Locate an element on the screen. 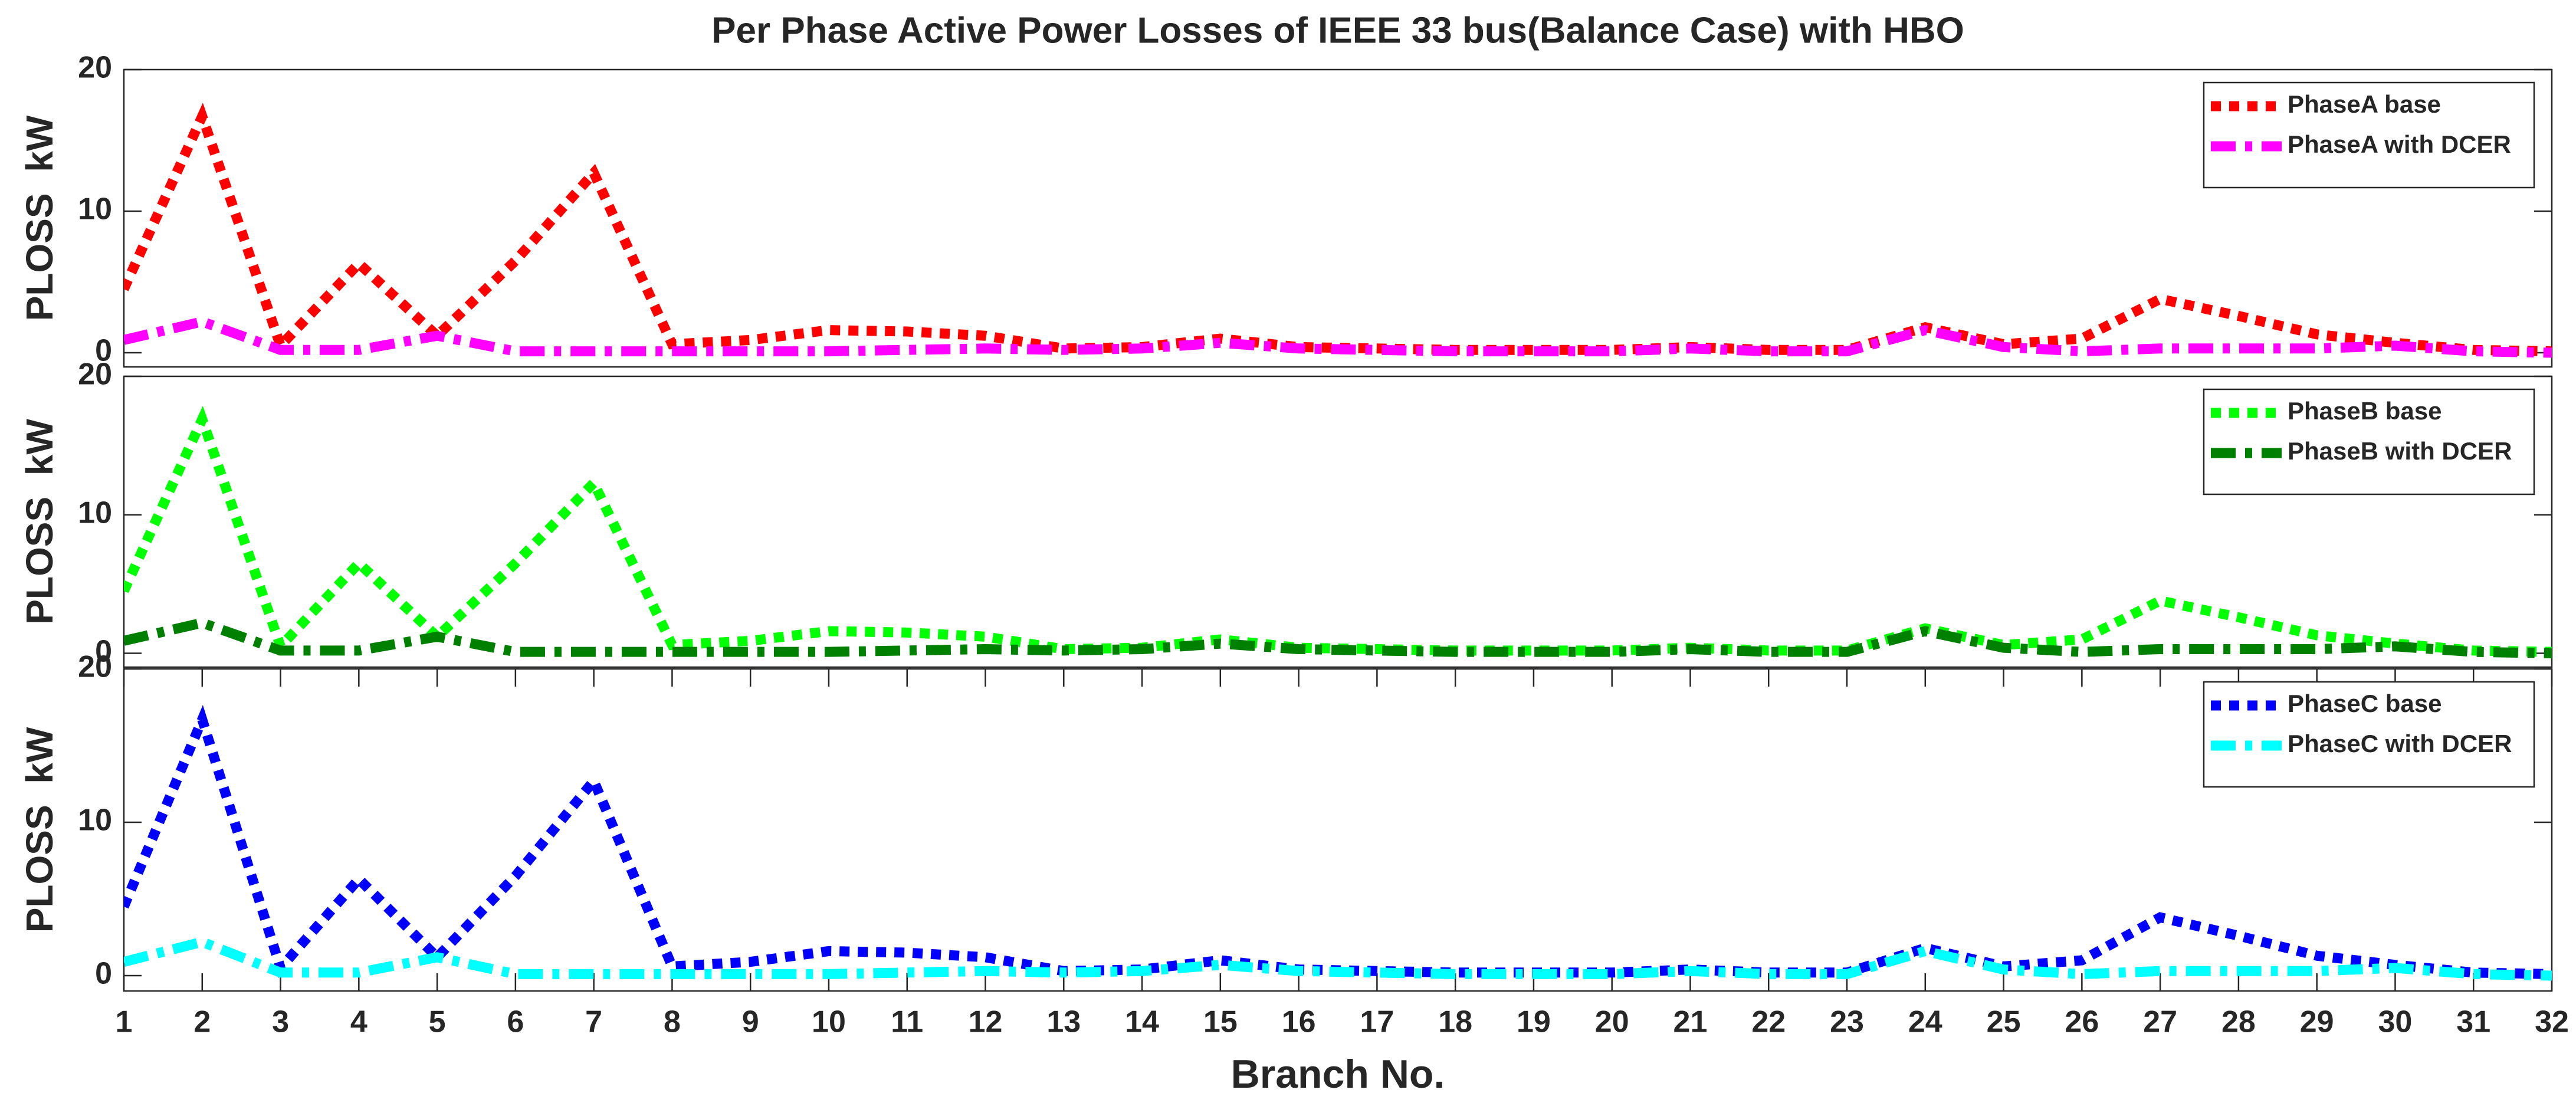 This screenshot has width=2576, height=1106. x-tick-label: 15 is located at coordinates (1220, 1022).